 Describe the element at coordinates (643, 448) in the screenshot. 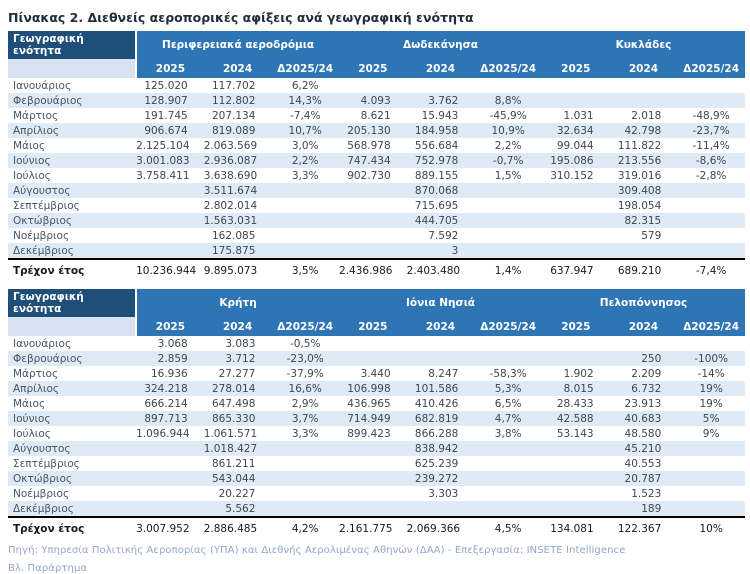

I see `table-cell: 45.210` at that location.